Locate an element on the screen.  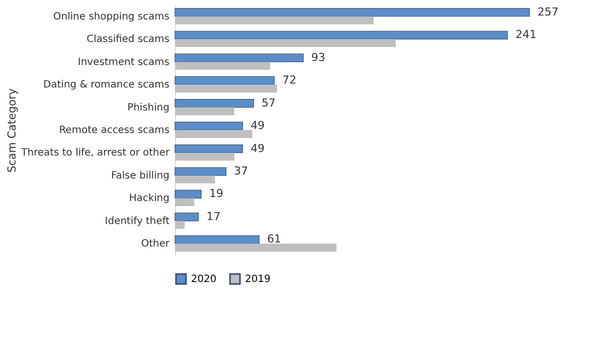
y-axis-title: Scam Category is located at coordinates (11, 130).